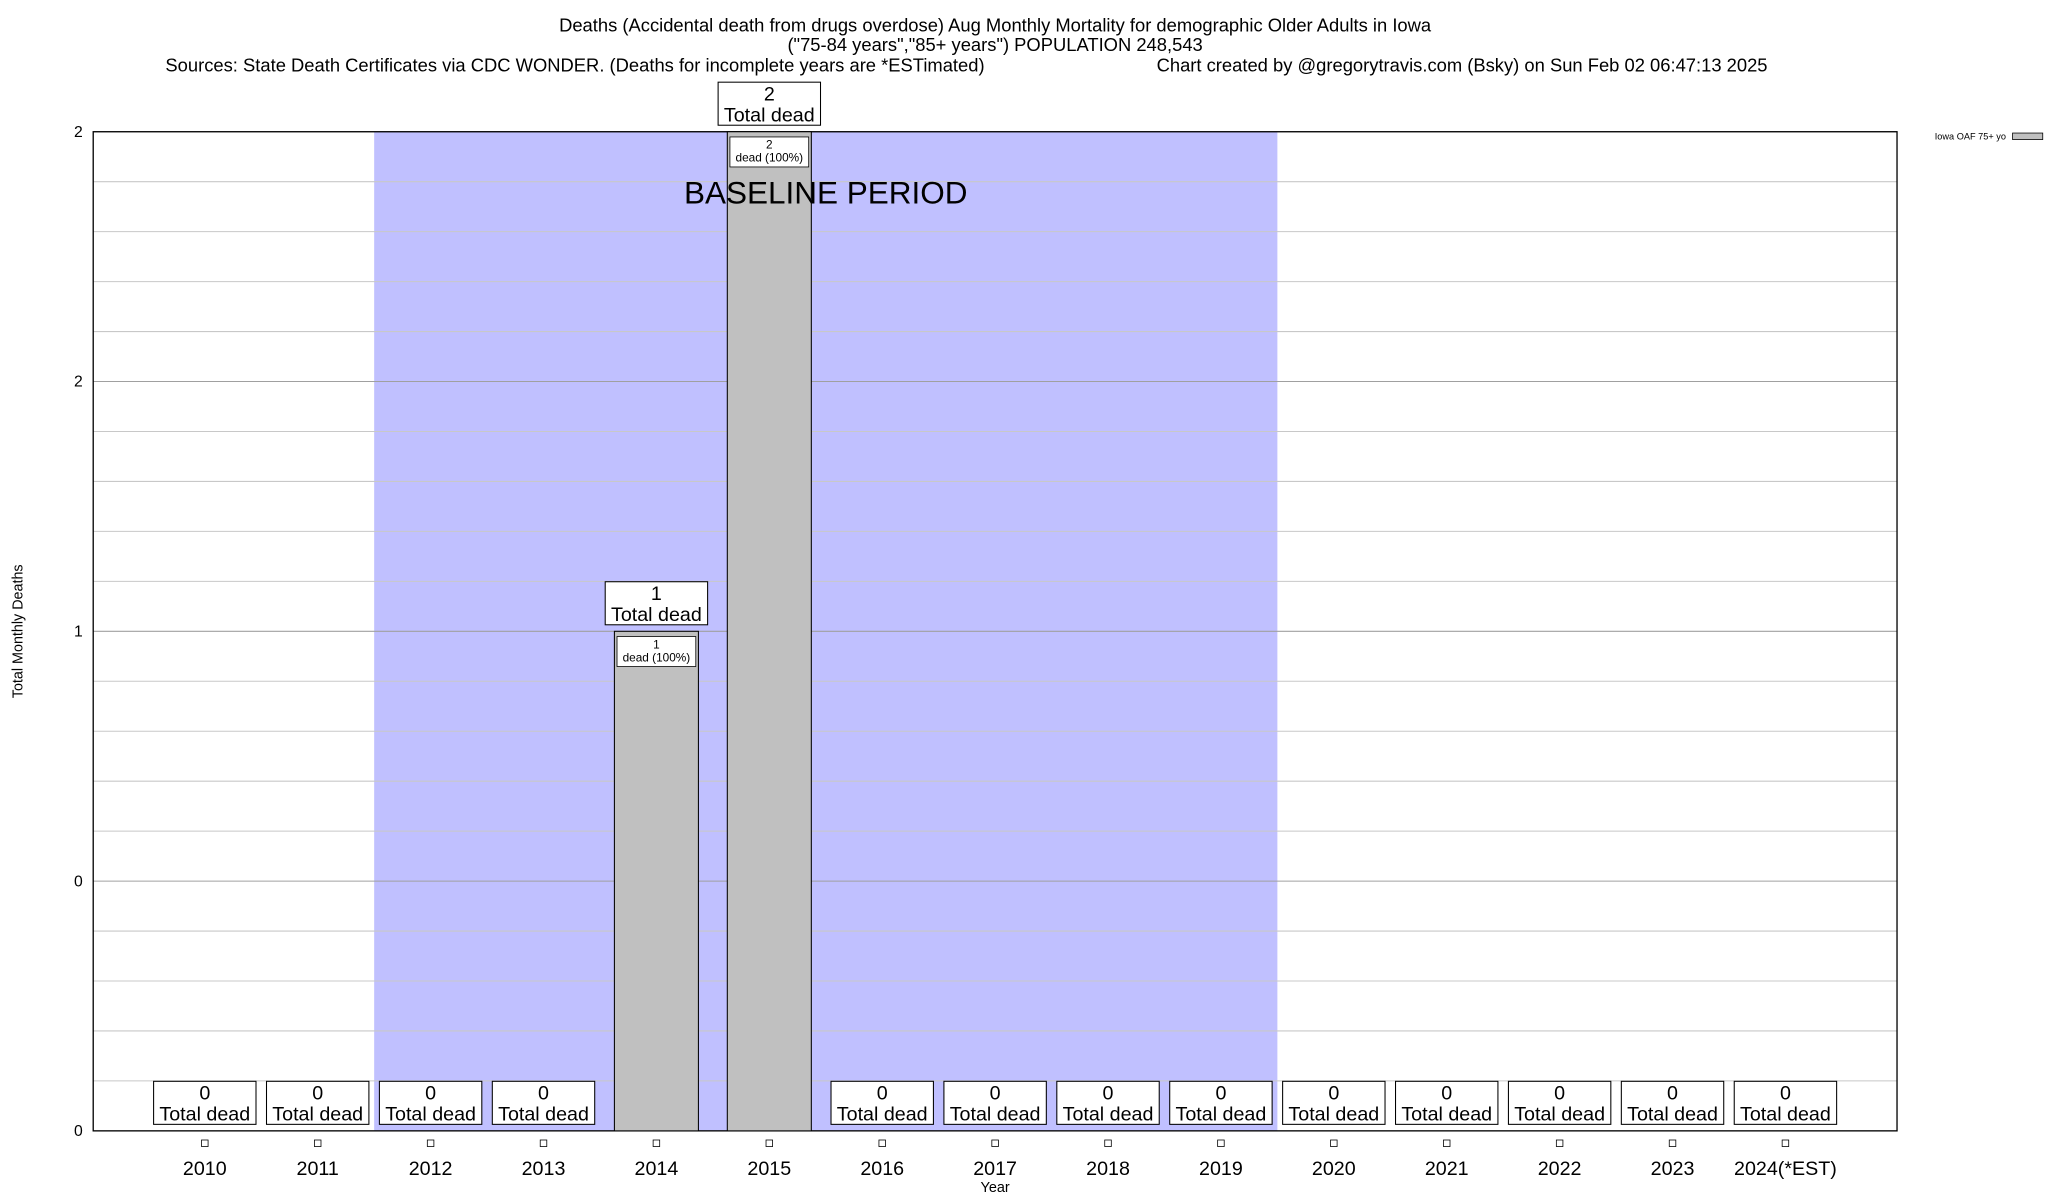  What do you see at coordinates (18, 631) in the screenshot?
I see `y-axis-label: Total Monthly Deaths` at bounding box center [18, 631].